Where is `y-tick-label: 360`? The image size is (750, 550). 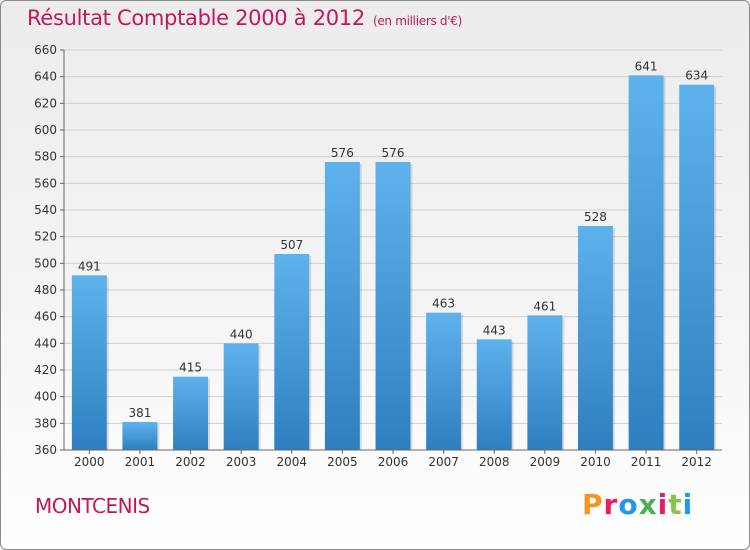 y-tick-label: 360 is located at coordinates (45, 450).